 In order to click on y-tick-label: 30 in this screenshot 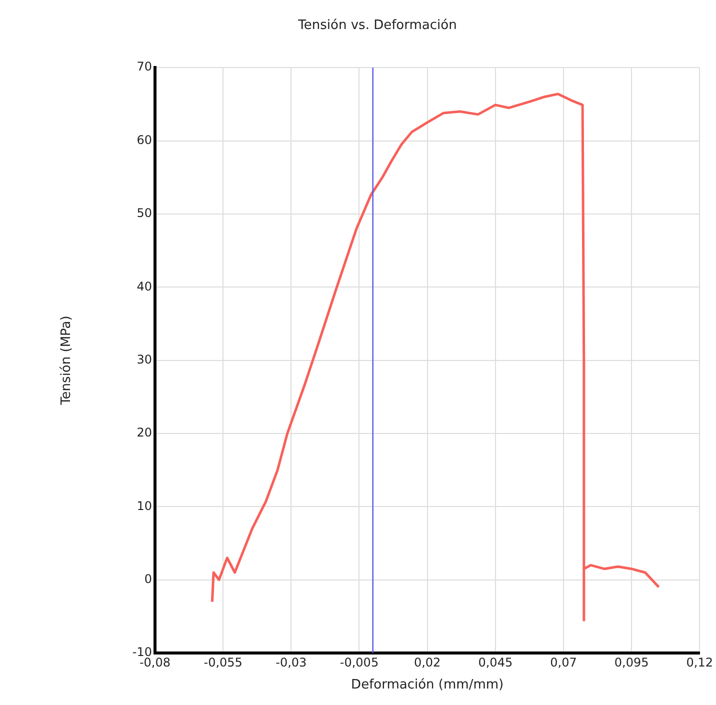, I will do `click(144, 359)`.